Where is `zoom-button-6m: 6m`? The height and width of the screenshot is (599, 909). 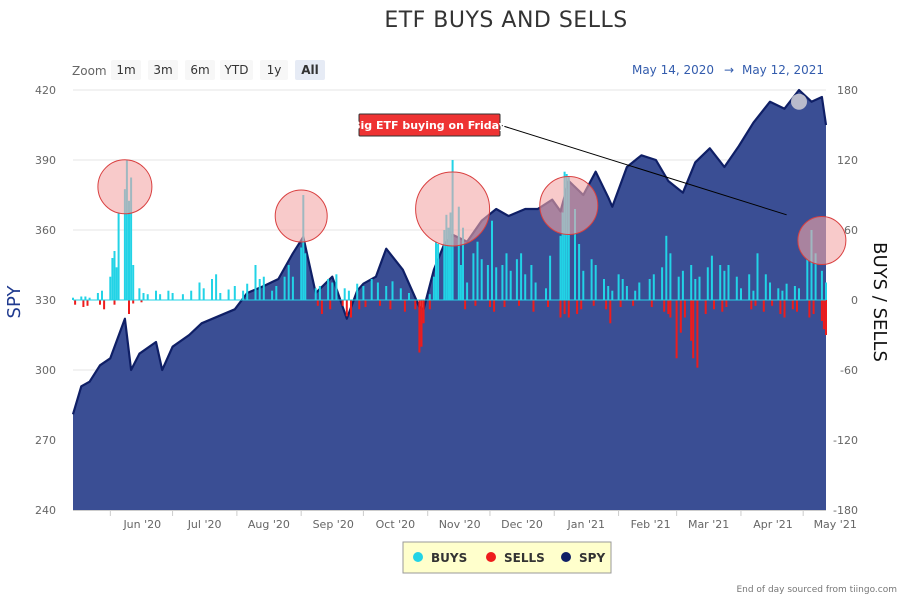
zoom-button-6m: 6m is located at coordinates (200, 70).